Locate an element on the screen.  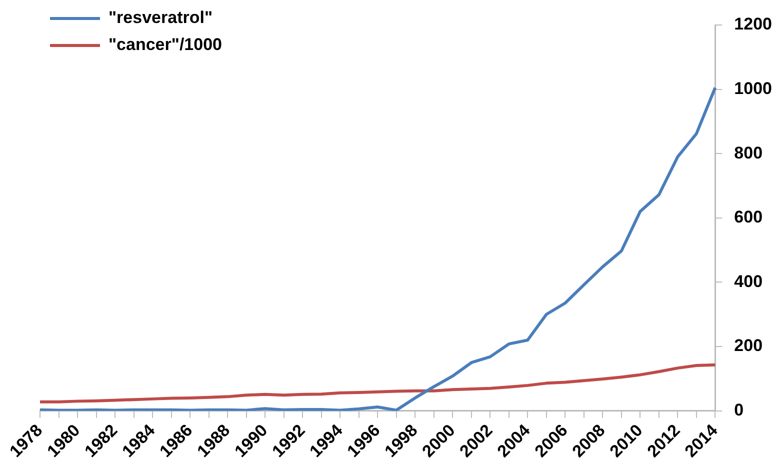
y-tick-label: 1000 is located at coordinates (753, 88).